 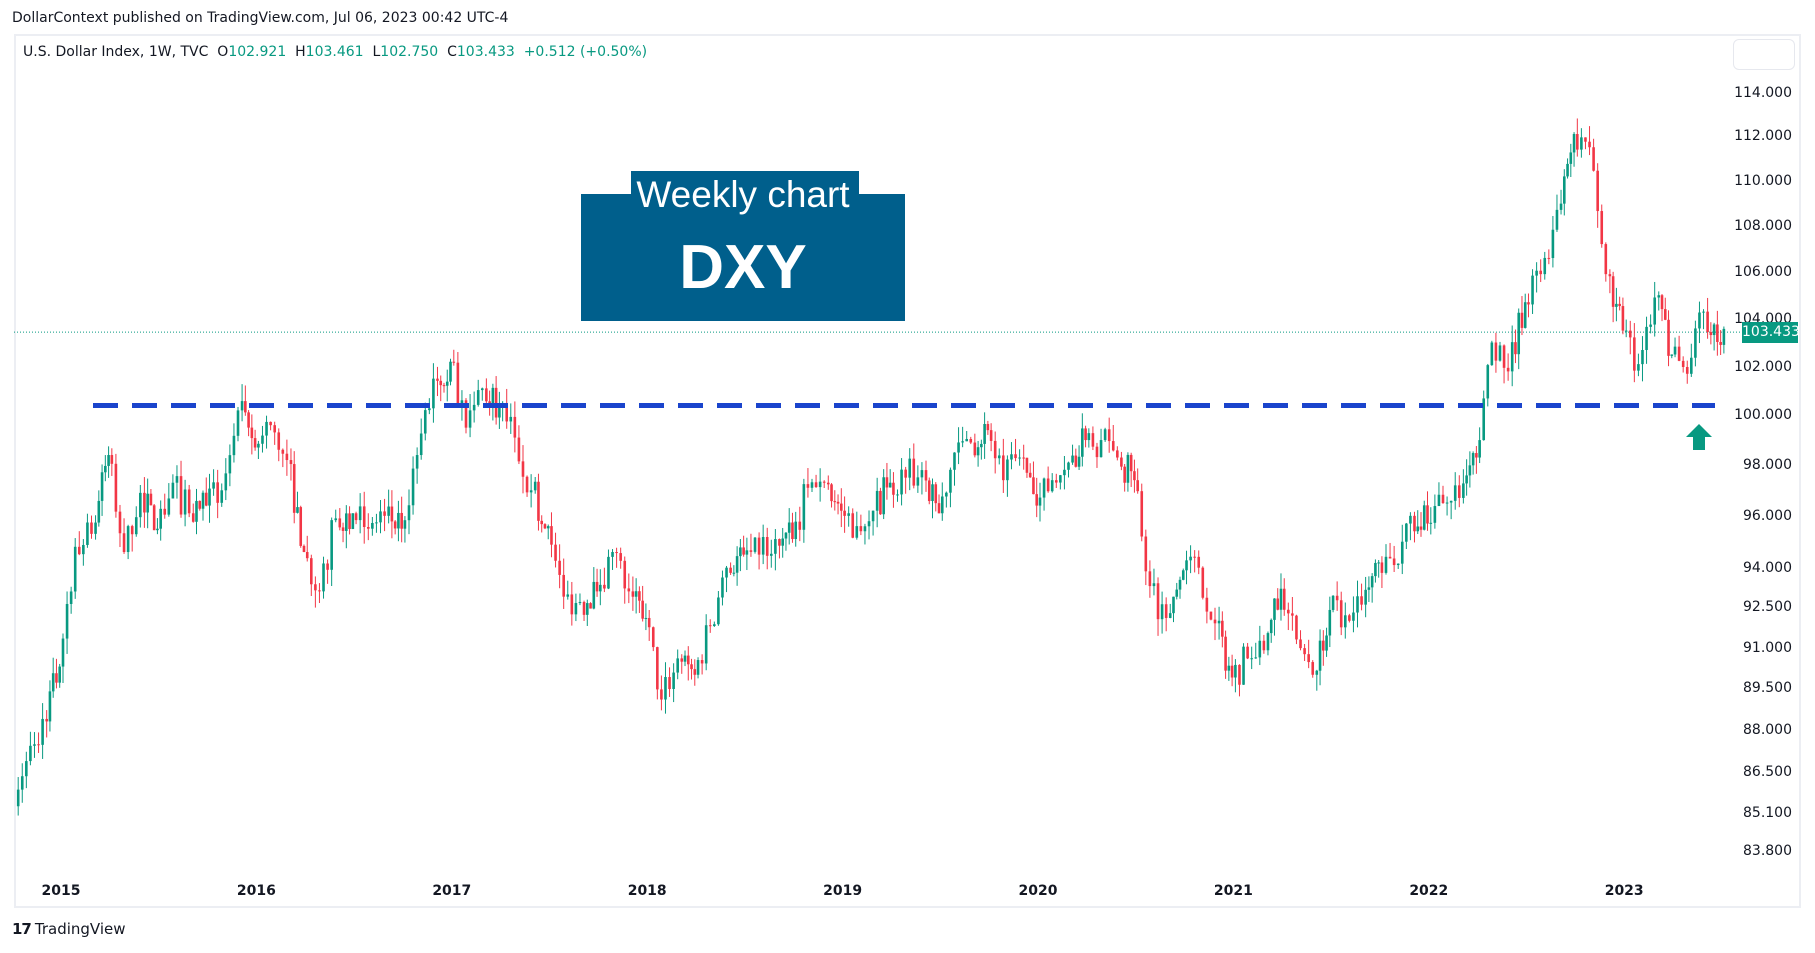 I want to click on time-tick: 2021, so click(x=1233, y=891).